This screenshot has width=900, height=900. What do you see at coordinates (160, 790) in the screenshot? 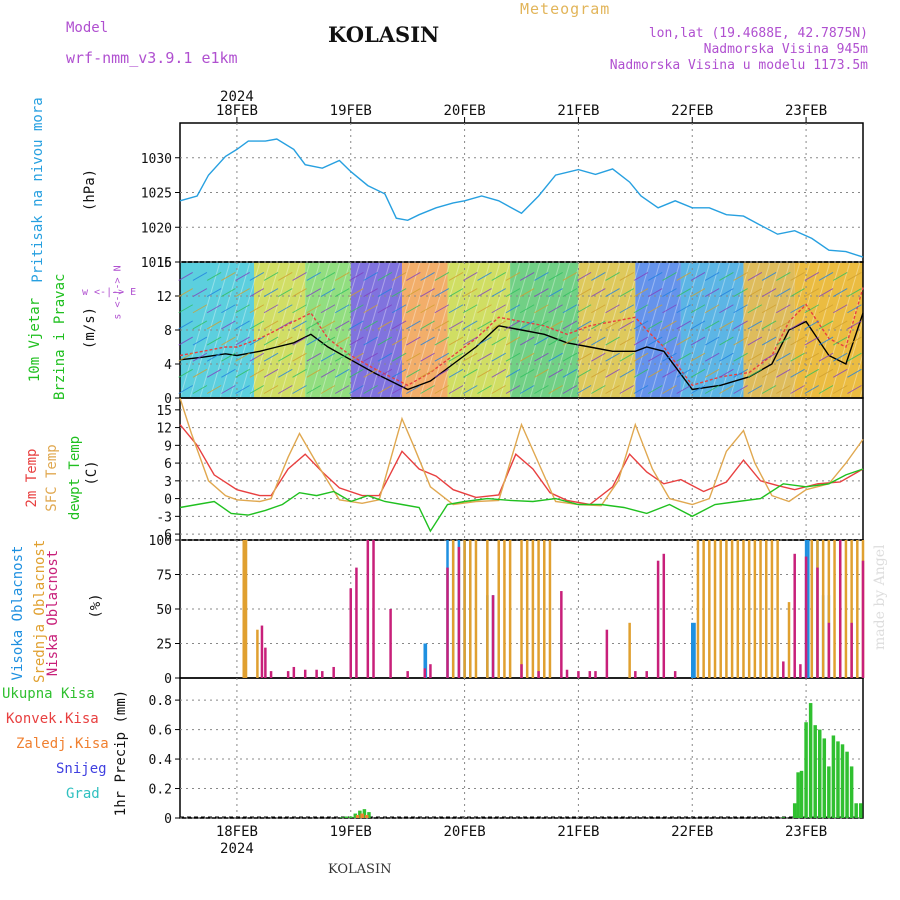
I see `y-tick-label-precipitation: 0.2` at bounding box center [160, 790].